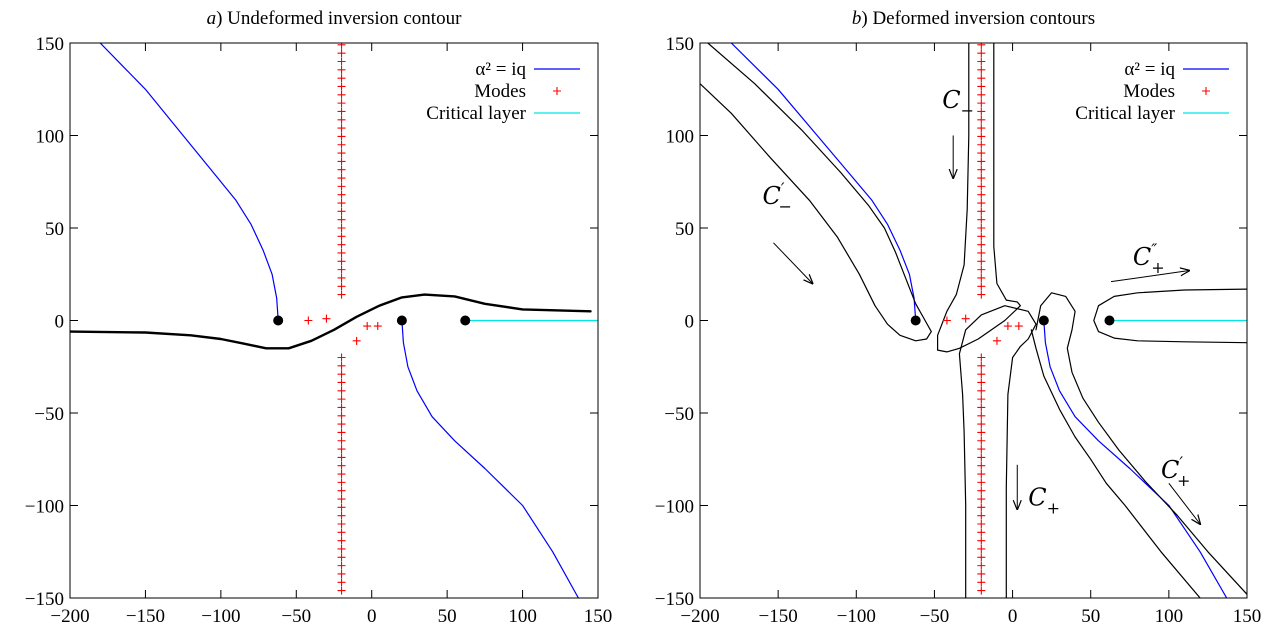 The image size is (1271, 635). I want to click on panel-b-xtick-label: −50, so click(935, 616).